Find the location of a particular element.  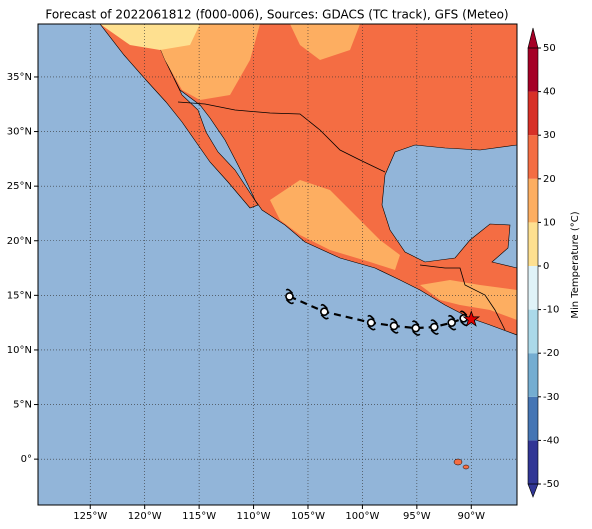

colorbar-tick-label: 50 is located at coordinates (549, 48).